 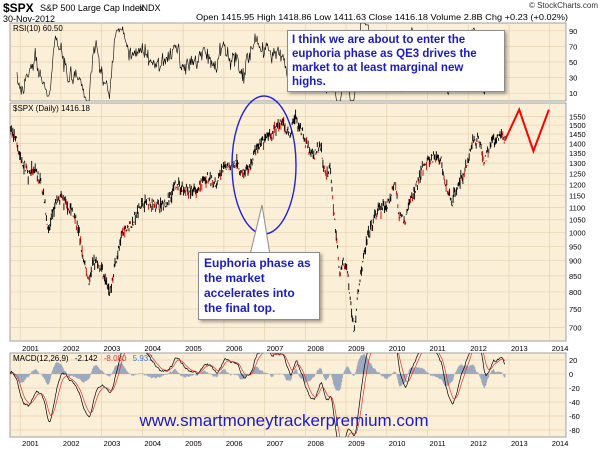 I want to click on macd-tick-label: -20, so click(x=574, y=388).